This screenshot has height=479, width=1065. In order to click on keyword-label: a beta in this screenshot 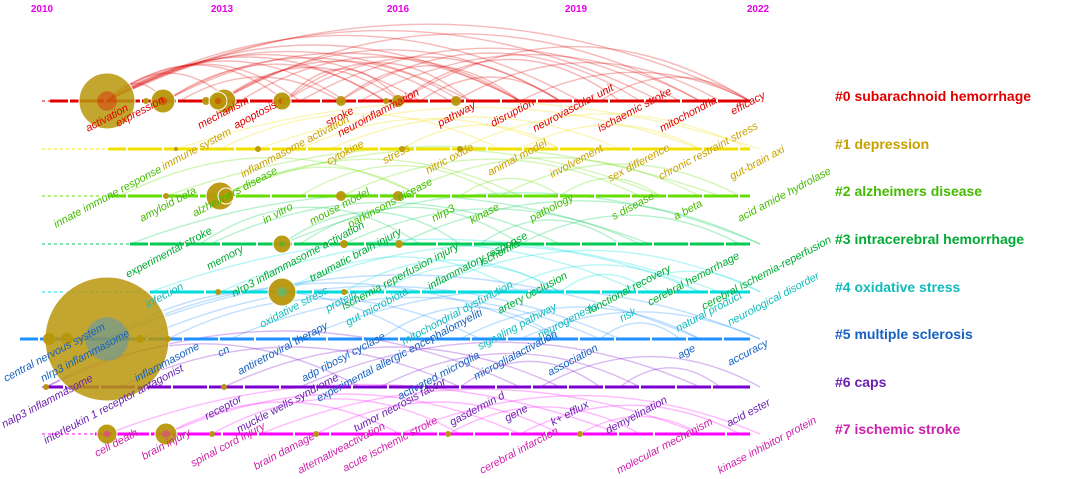, I will do `click(688, 210)`.